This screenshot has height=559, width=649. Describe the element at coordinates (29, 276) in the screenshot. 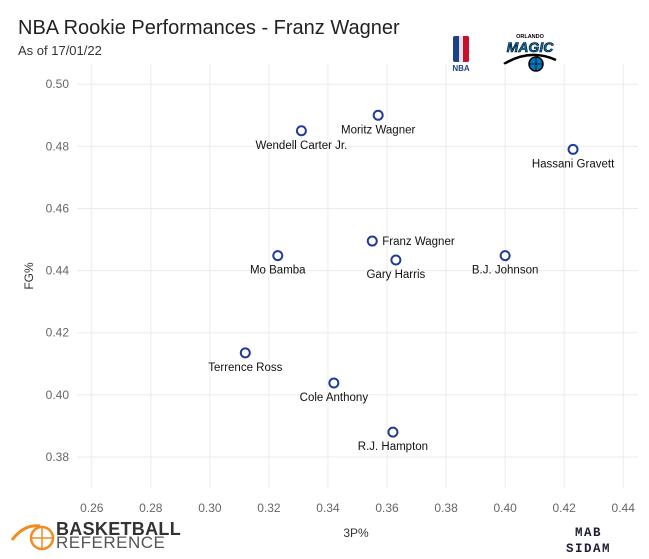

I see `y-axis-title: FG%` at that location.